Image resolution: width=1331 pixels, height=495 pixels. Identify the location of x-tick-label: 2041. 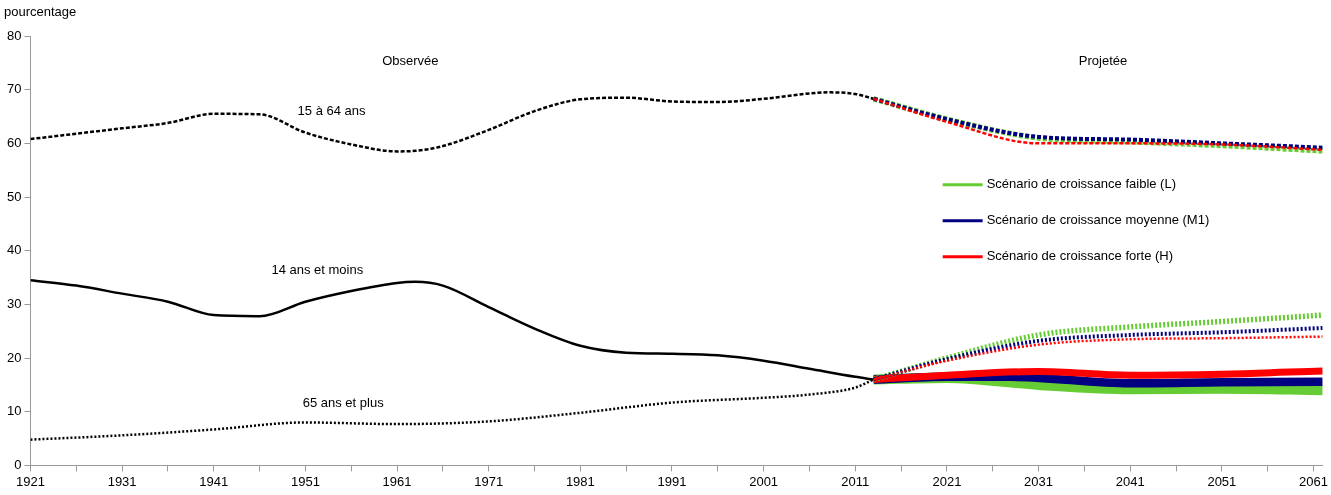
(1130, 481).